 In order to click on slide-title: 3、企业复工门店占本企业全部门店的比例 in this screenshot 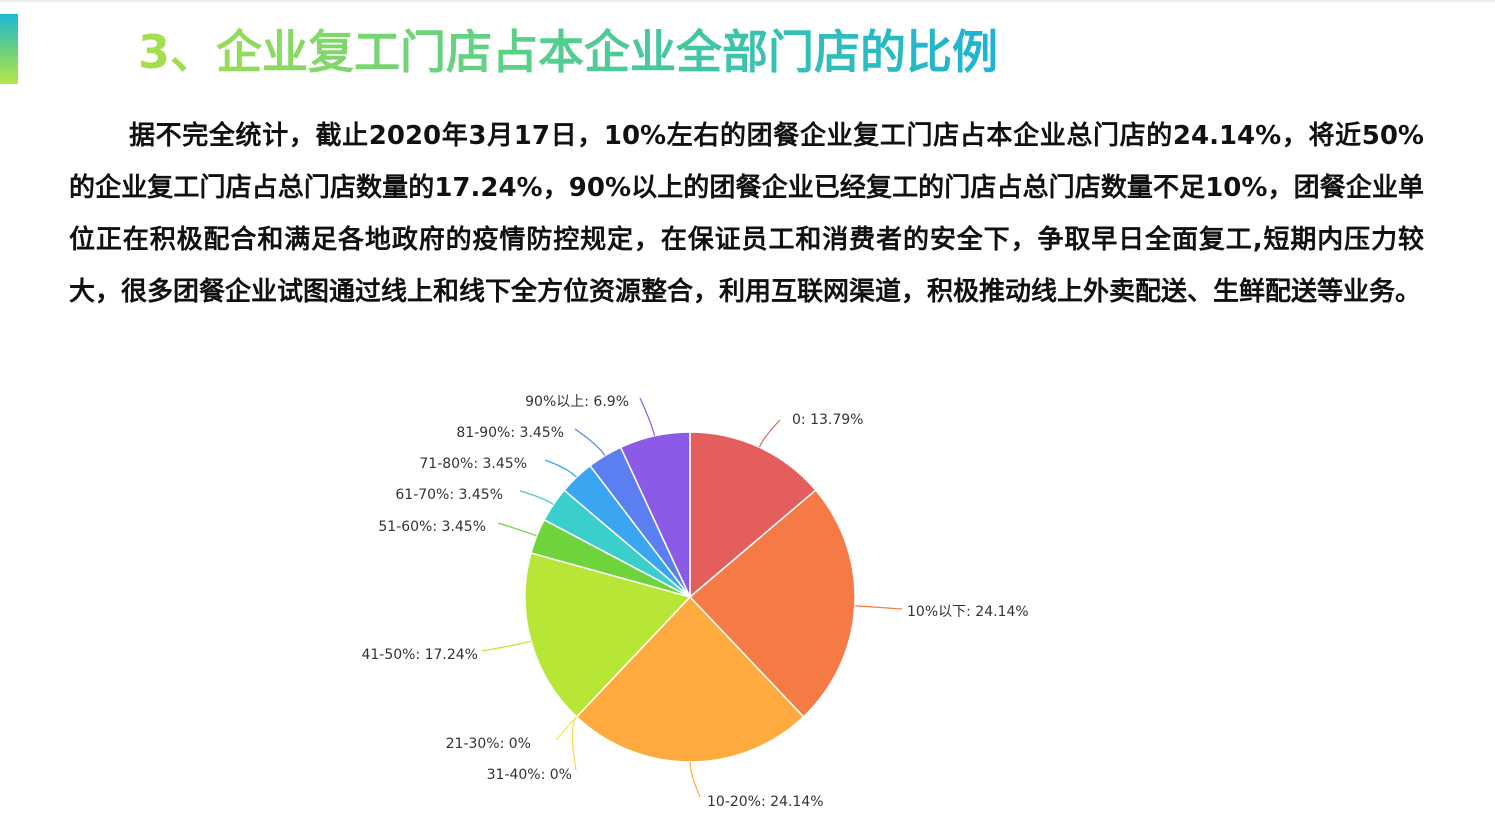, I will do `click(568, 52)`.